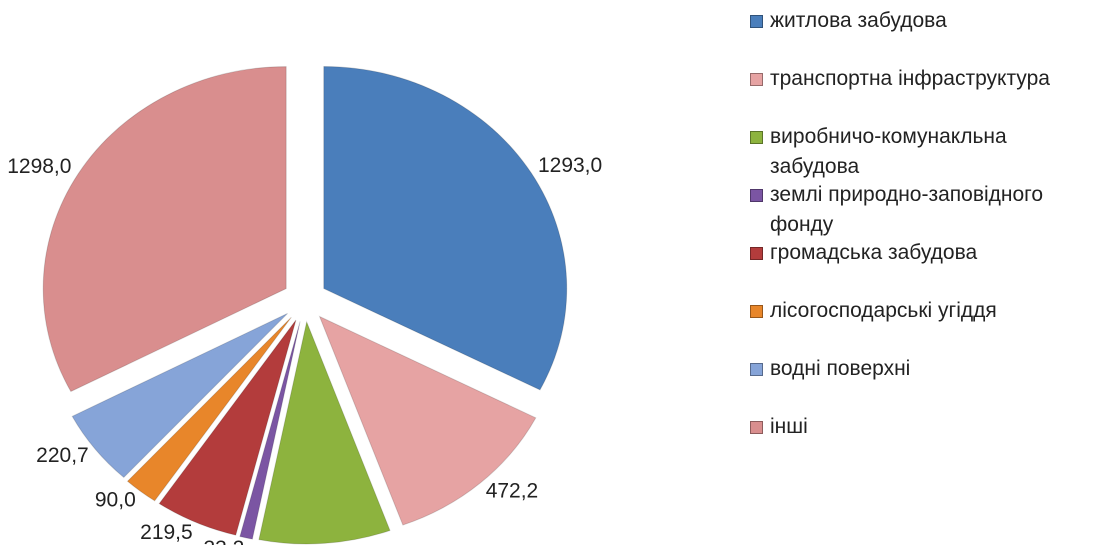  I want to click on legend-item: транспортна інфраструктура, so click(923, 93).